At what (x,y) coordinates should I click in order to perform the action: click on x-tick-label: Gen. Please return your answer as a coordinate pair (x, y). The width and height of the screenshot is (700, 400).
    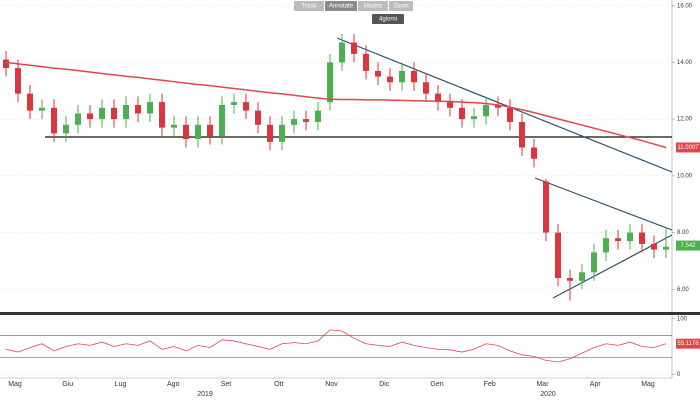
    Looking at the image, I should click on (436, 384).